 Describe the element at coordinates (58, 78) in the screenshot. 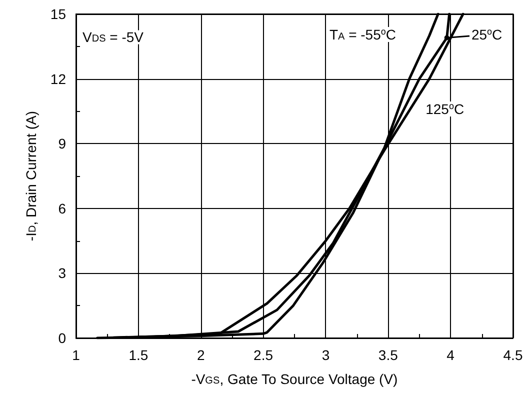

I see `y-tick-label: 12` at that location.